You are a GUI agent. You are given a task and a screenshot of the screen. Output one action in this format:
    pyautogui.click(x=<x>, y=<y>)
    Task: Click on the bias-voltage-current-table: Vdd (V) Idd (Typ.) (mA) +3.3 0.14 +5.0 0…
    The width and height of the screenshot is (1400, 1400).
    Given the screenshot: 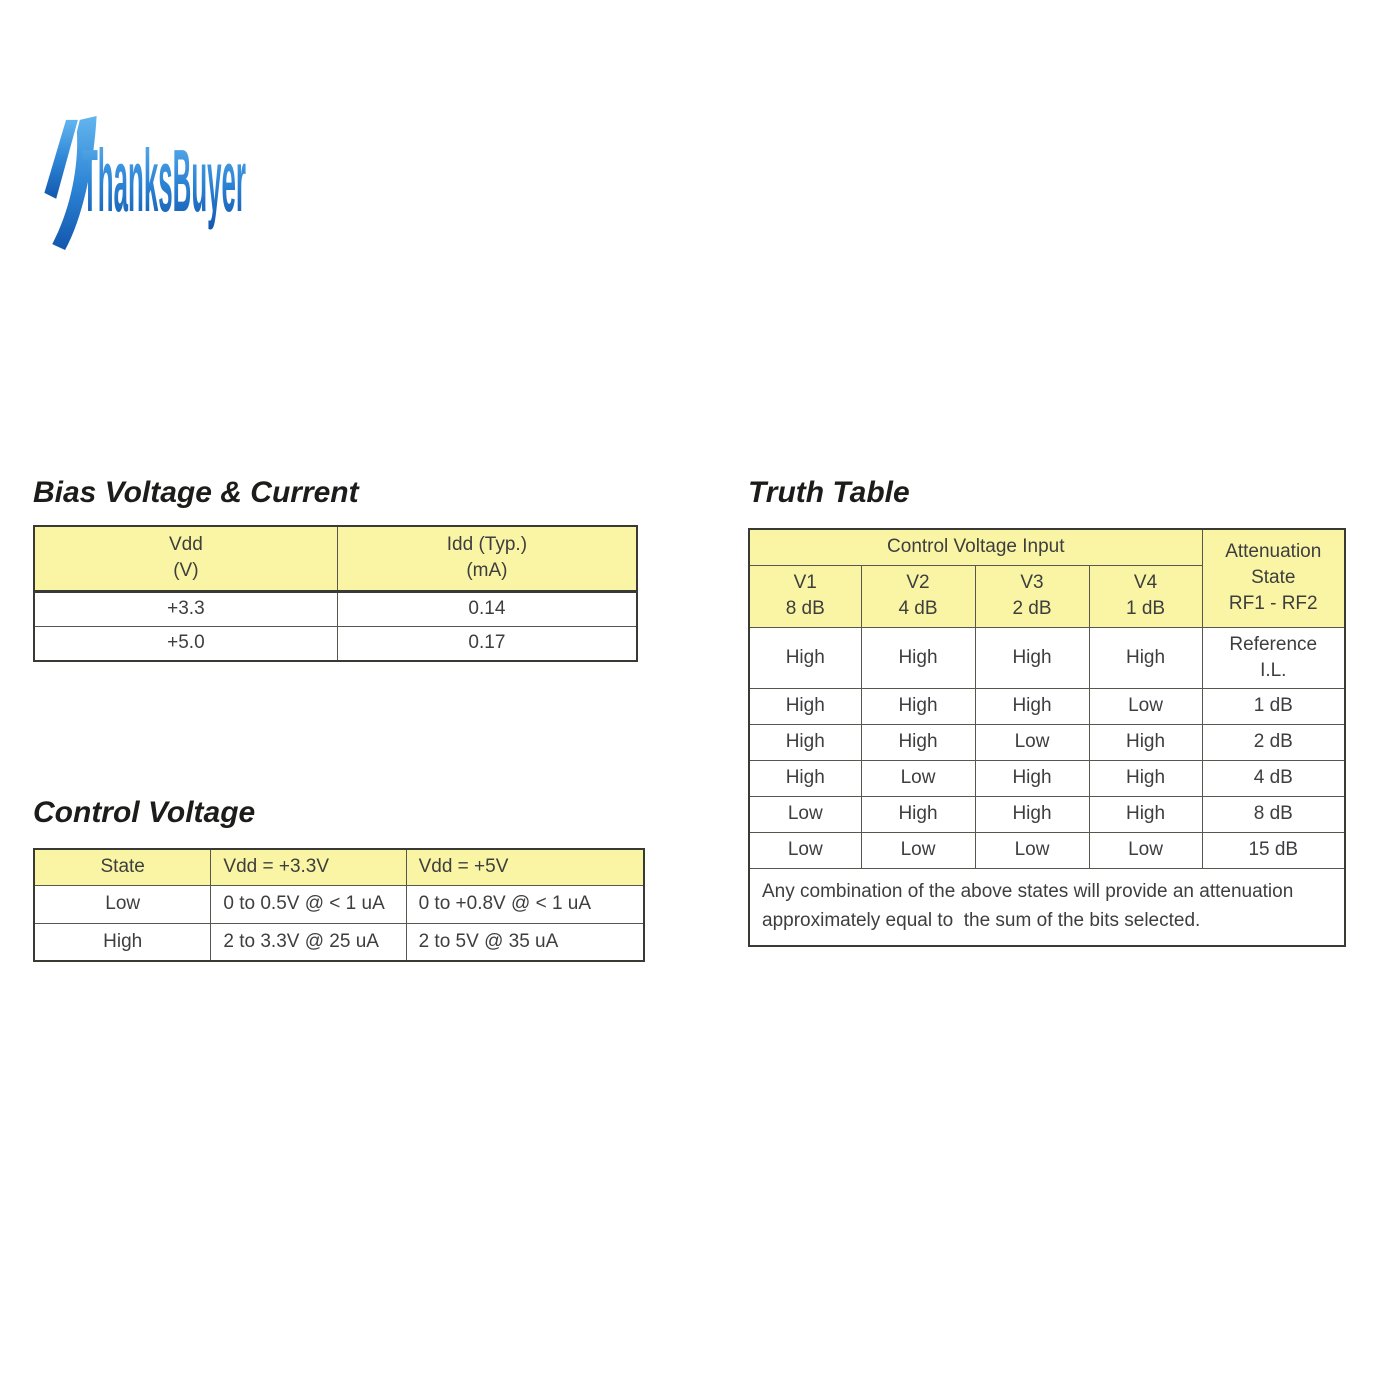 What is the action you would take?
    pyautogui.click(x=335, y=593)
    